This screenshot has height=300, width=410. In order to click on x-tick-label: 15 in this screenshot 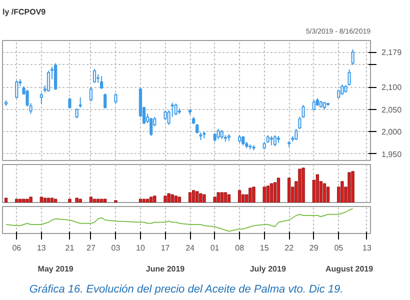, I will do `click(265, 248)`.